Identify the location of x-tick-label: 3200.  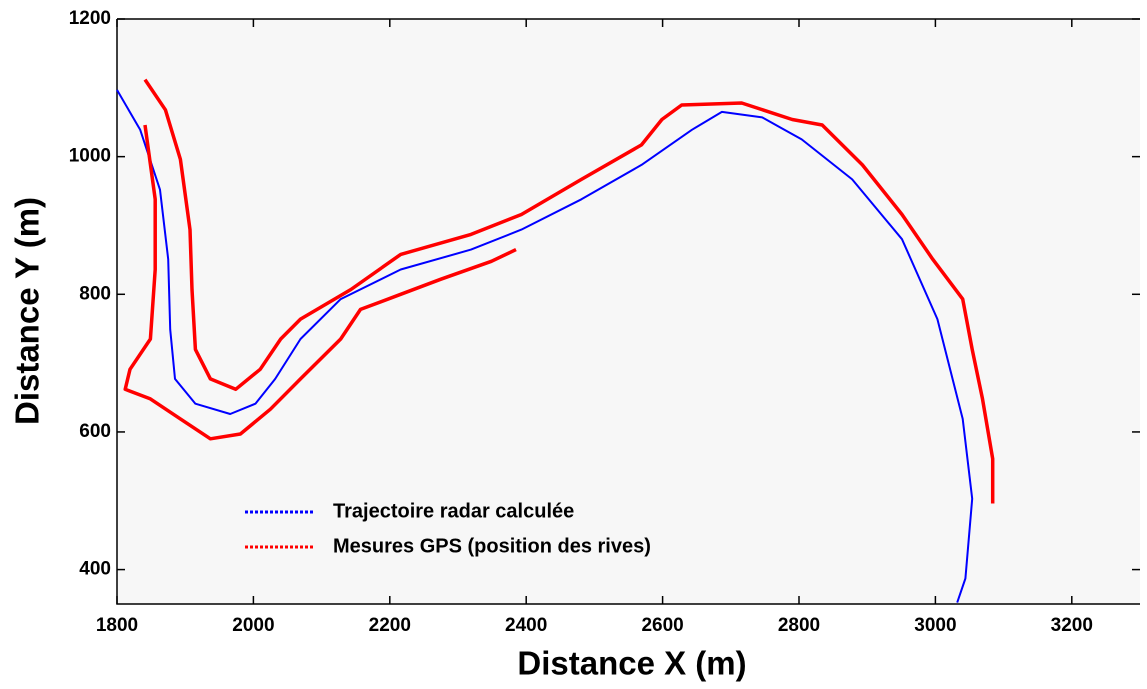
(1072, 625).